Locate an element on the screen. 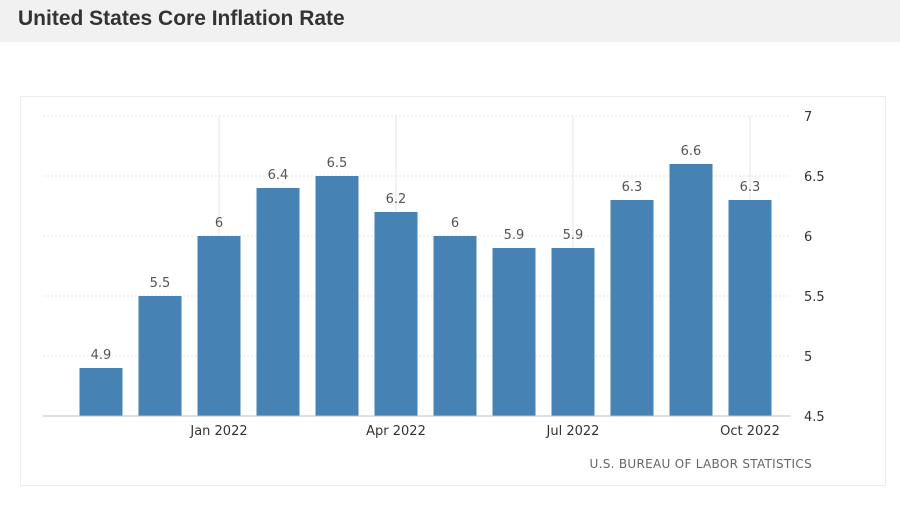  bar-value-label: 6.2 is located at coordinates (396, 199).